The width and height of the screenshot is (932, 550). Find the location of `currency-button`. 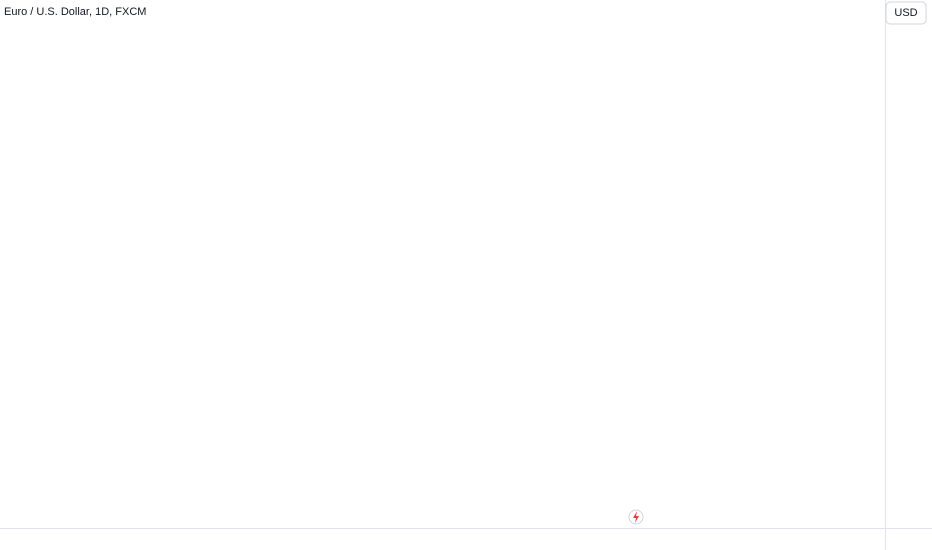

currency-button is located at coordinates (906, 13).